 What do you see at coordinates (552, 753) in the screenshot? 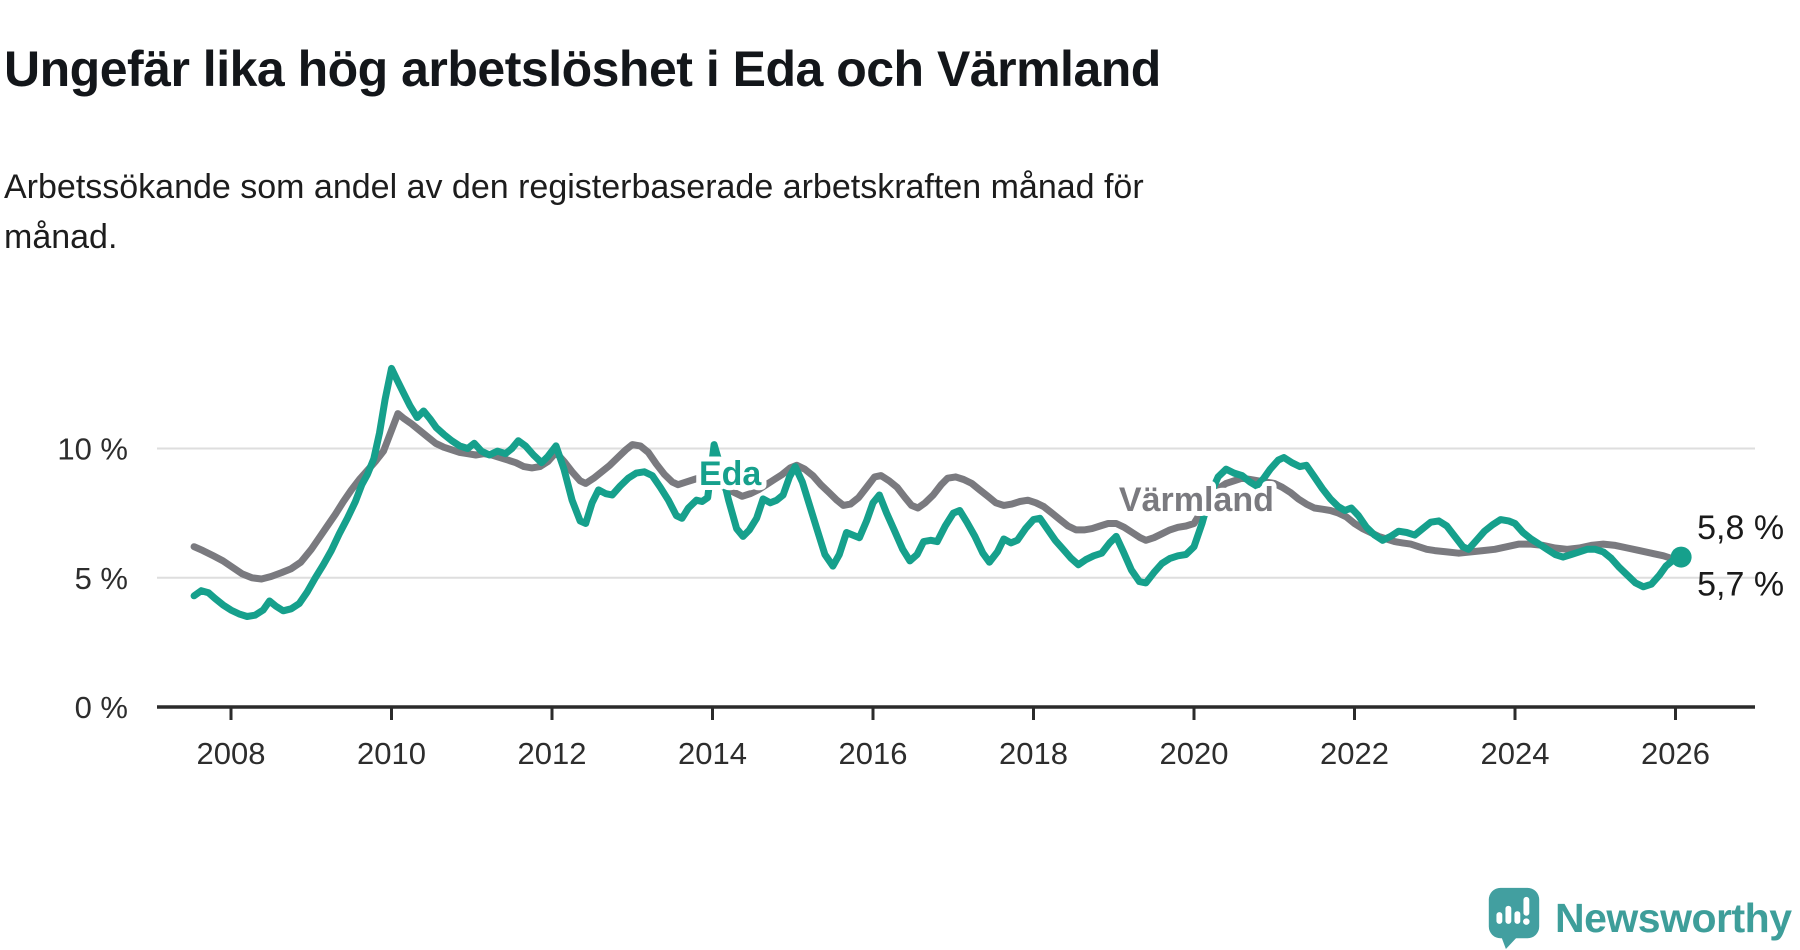
I see `x-tick-label-2012: 2012` at bounding box center [552, 753].